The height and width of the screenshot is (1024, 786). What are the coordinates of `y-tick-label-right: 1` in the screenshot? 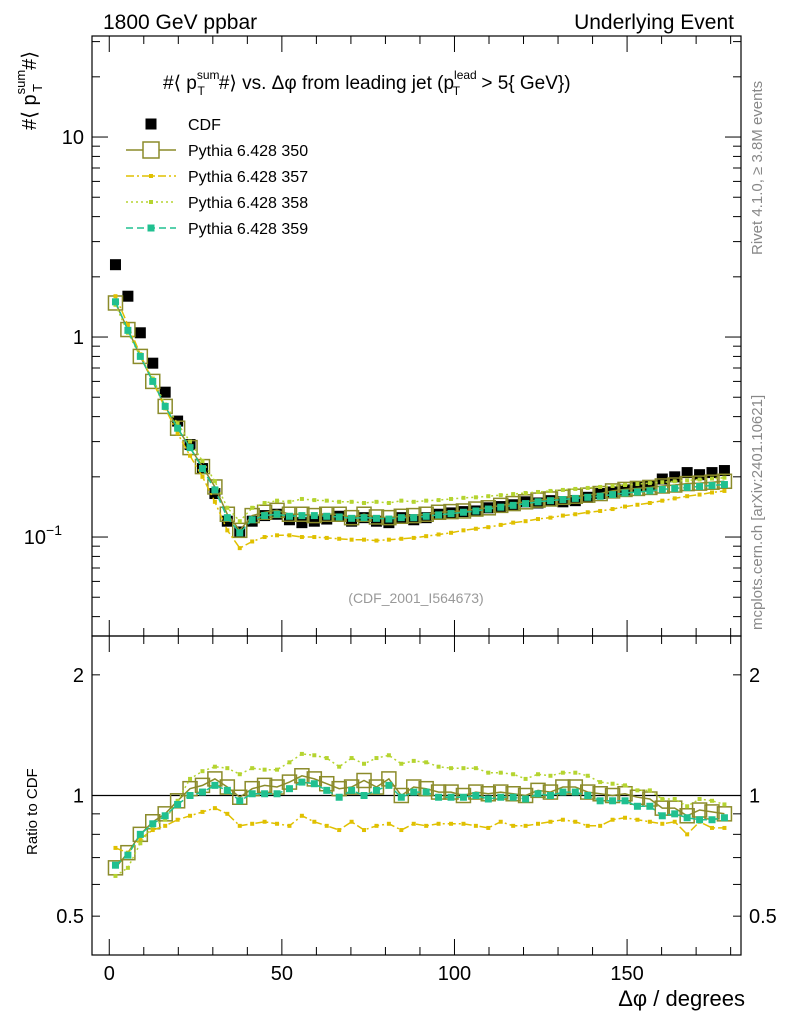 It's located at (754, 797).